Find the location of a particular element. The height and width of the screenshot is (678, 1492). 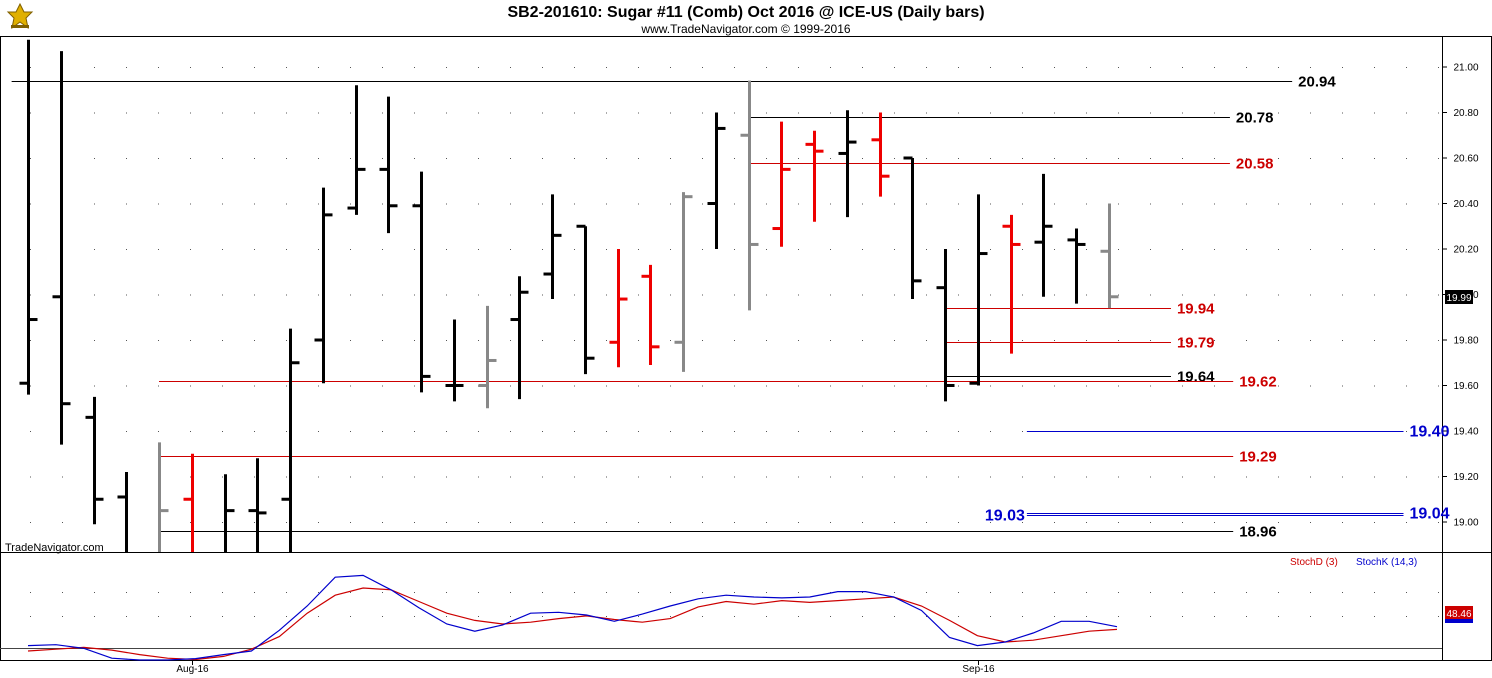

level-label: 19.04 is located at coordinates (1430, 514).